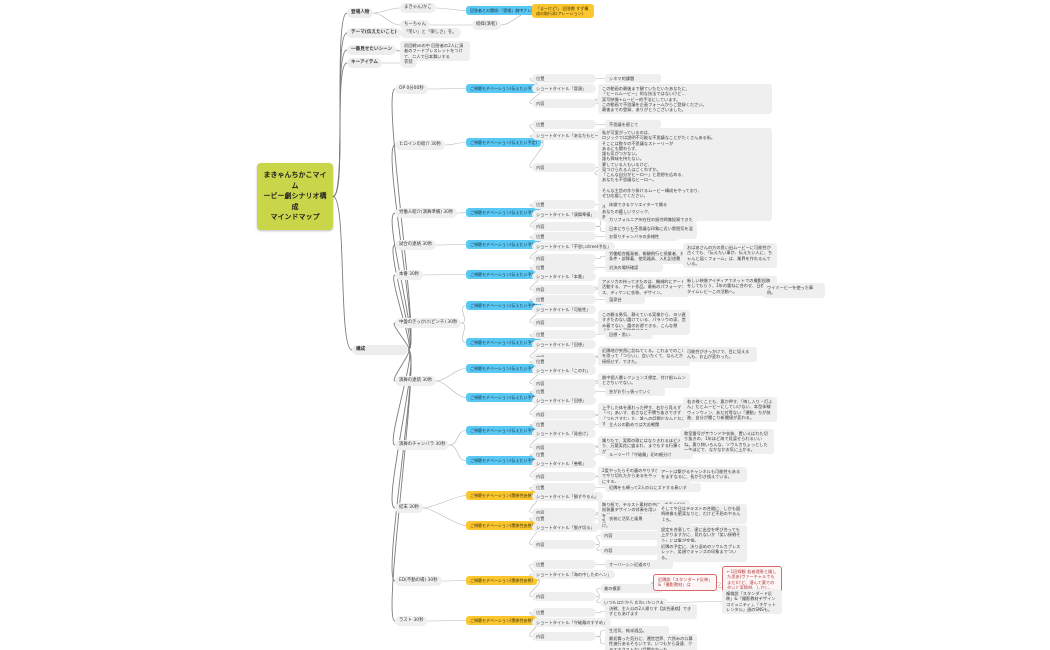  What do you see at coordinates (567, 497) in the screenshot?
I see `mindmap-node-end1-st: ショートタイトル「勝ずやるん」` at bounding box center [567, 497].